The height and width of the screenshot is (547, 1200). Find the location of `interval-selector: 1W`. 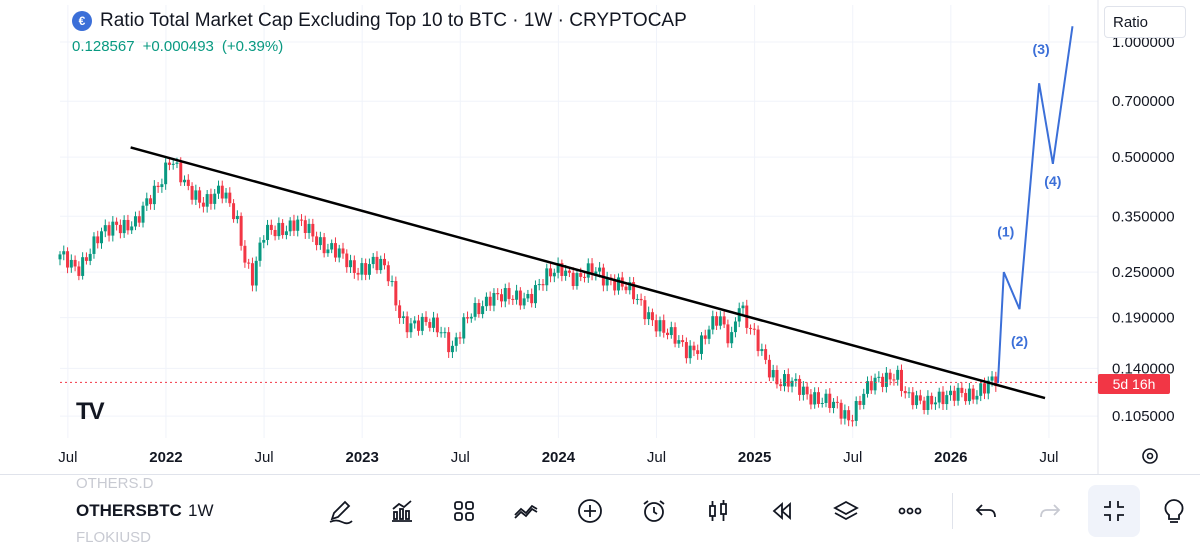

interval-selector: 1W is located at coordinates (201, 510).